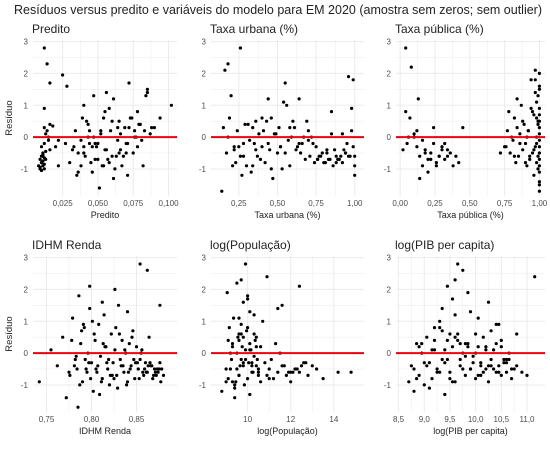  What do you see at coordinates (287, 215) in the screenshot?
I see `x-axis-label: Taxa urbana (%)` at bounding box center [287, 215].